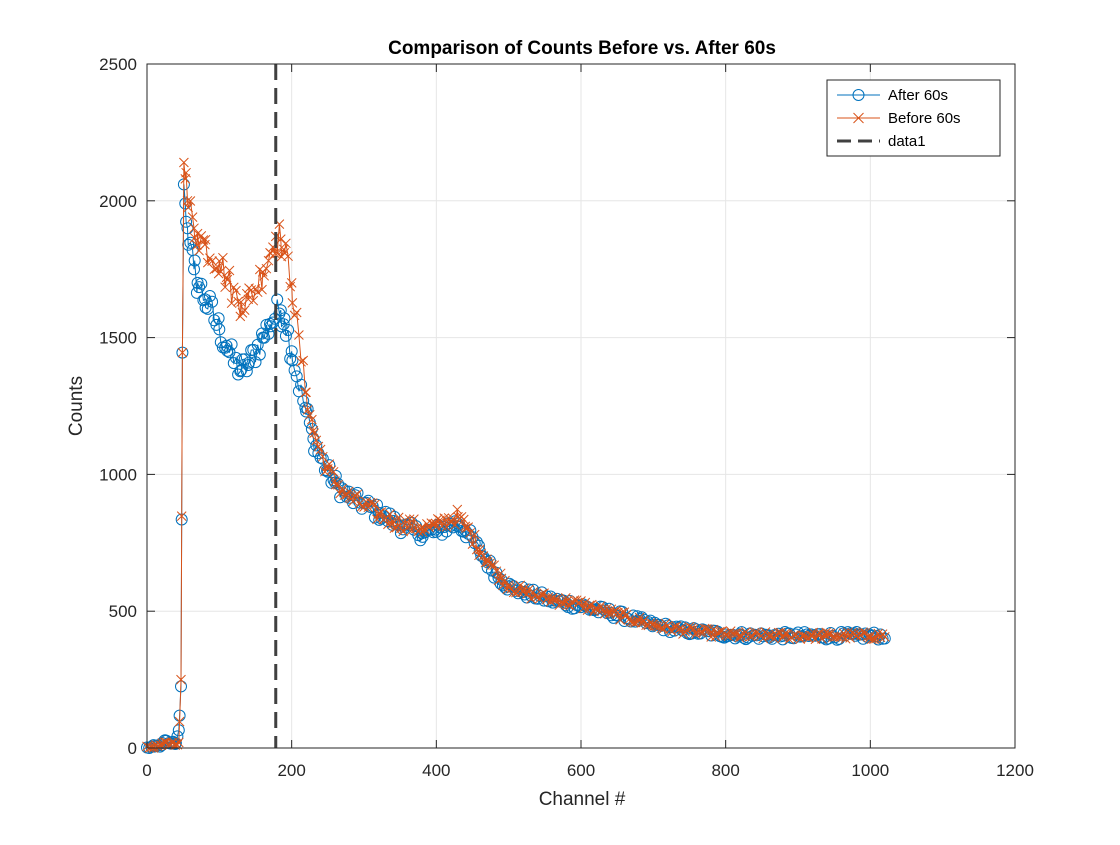 The height and width of the screenshot is (845, 1120). Describe the element at coordinates (76, 406) in the screenshot. I see `y-axis-label: Counts` at that location.